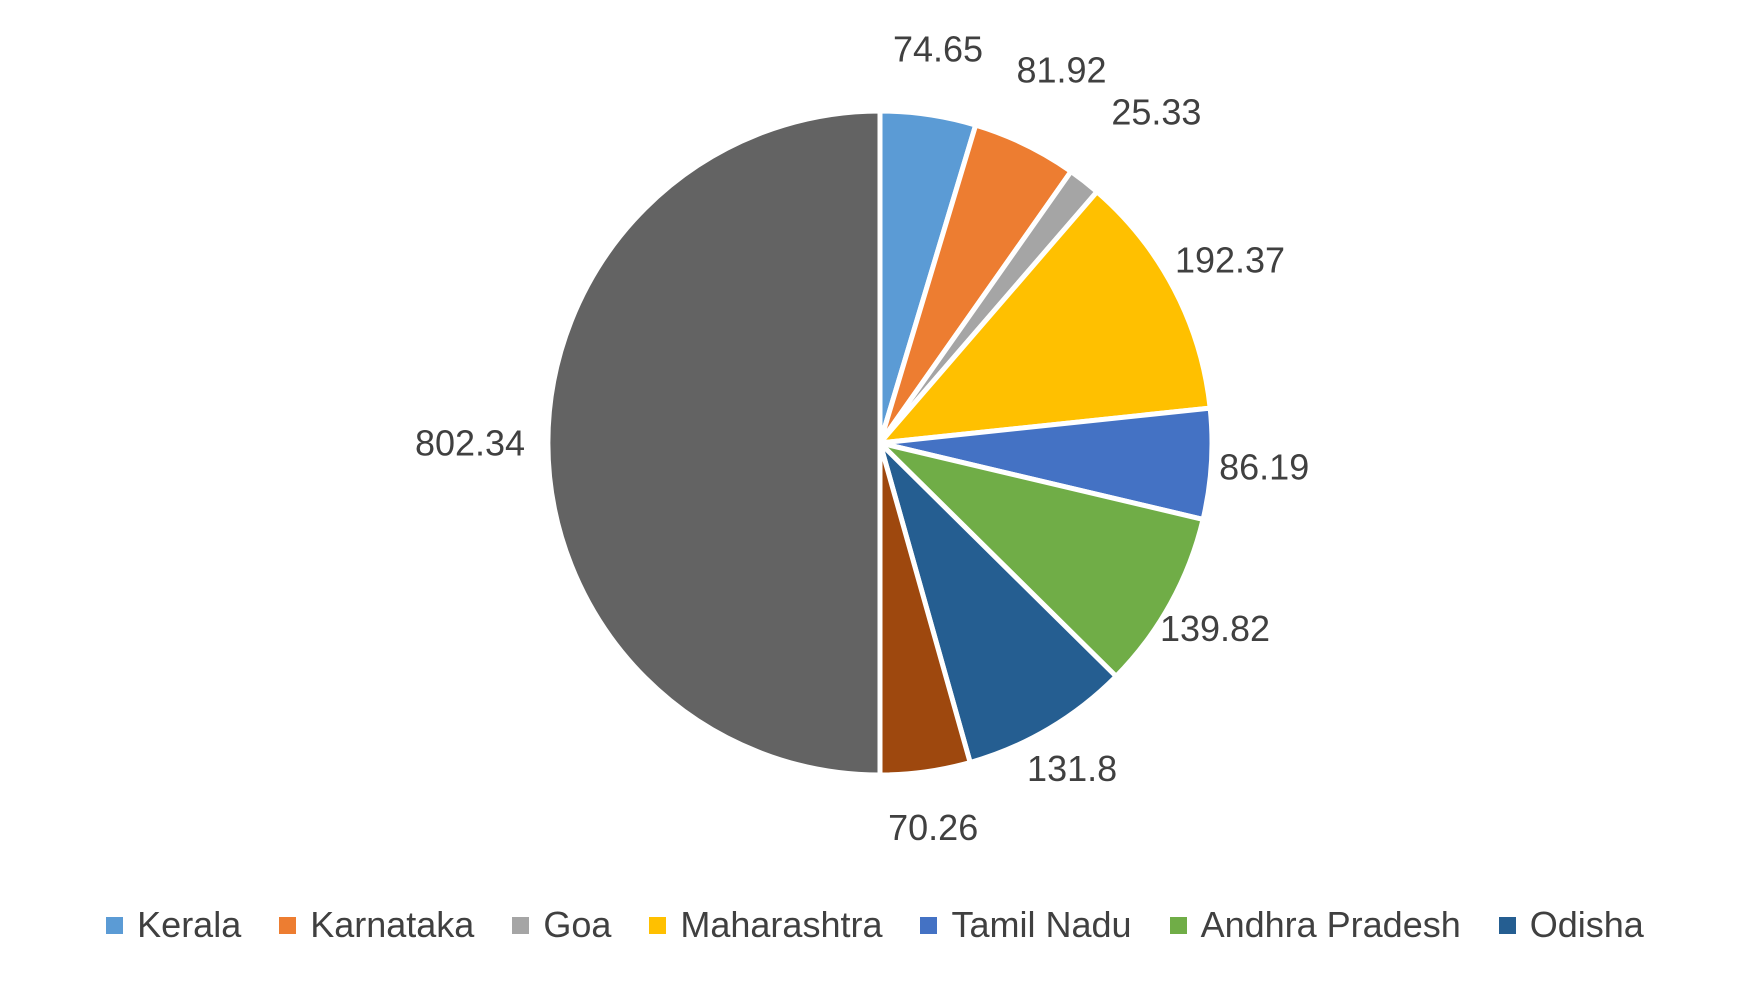  Describe the element at coordinates (392, 924) in the screenshot. I see `legend-label: Karnataka` at that location.